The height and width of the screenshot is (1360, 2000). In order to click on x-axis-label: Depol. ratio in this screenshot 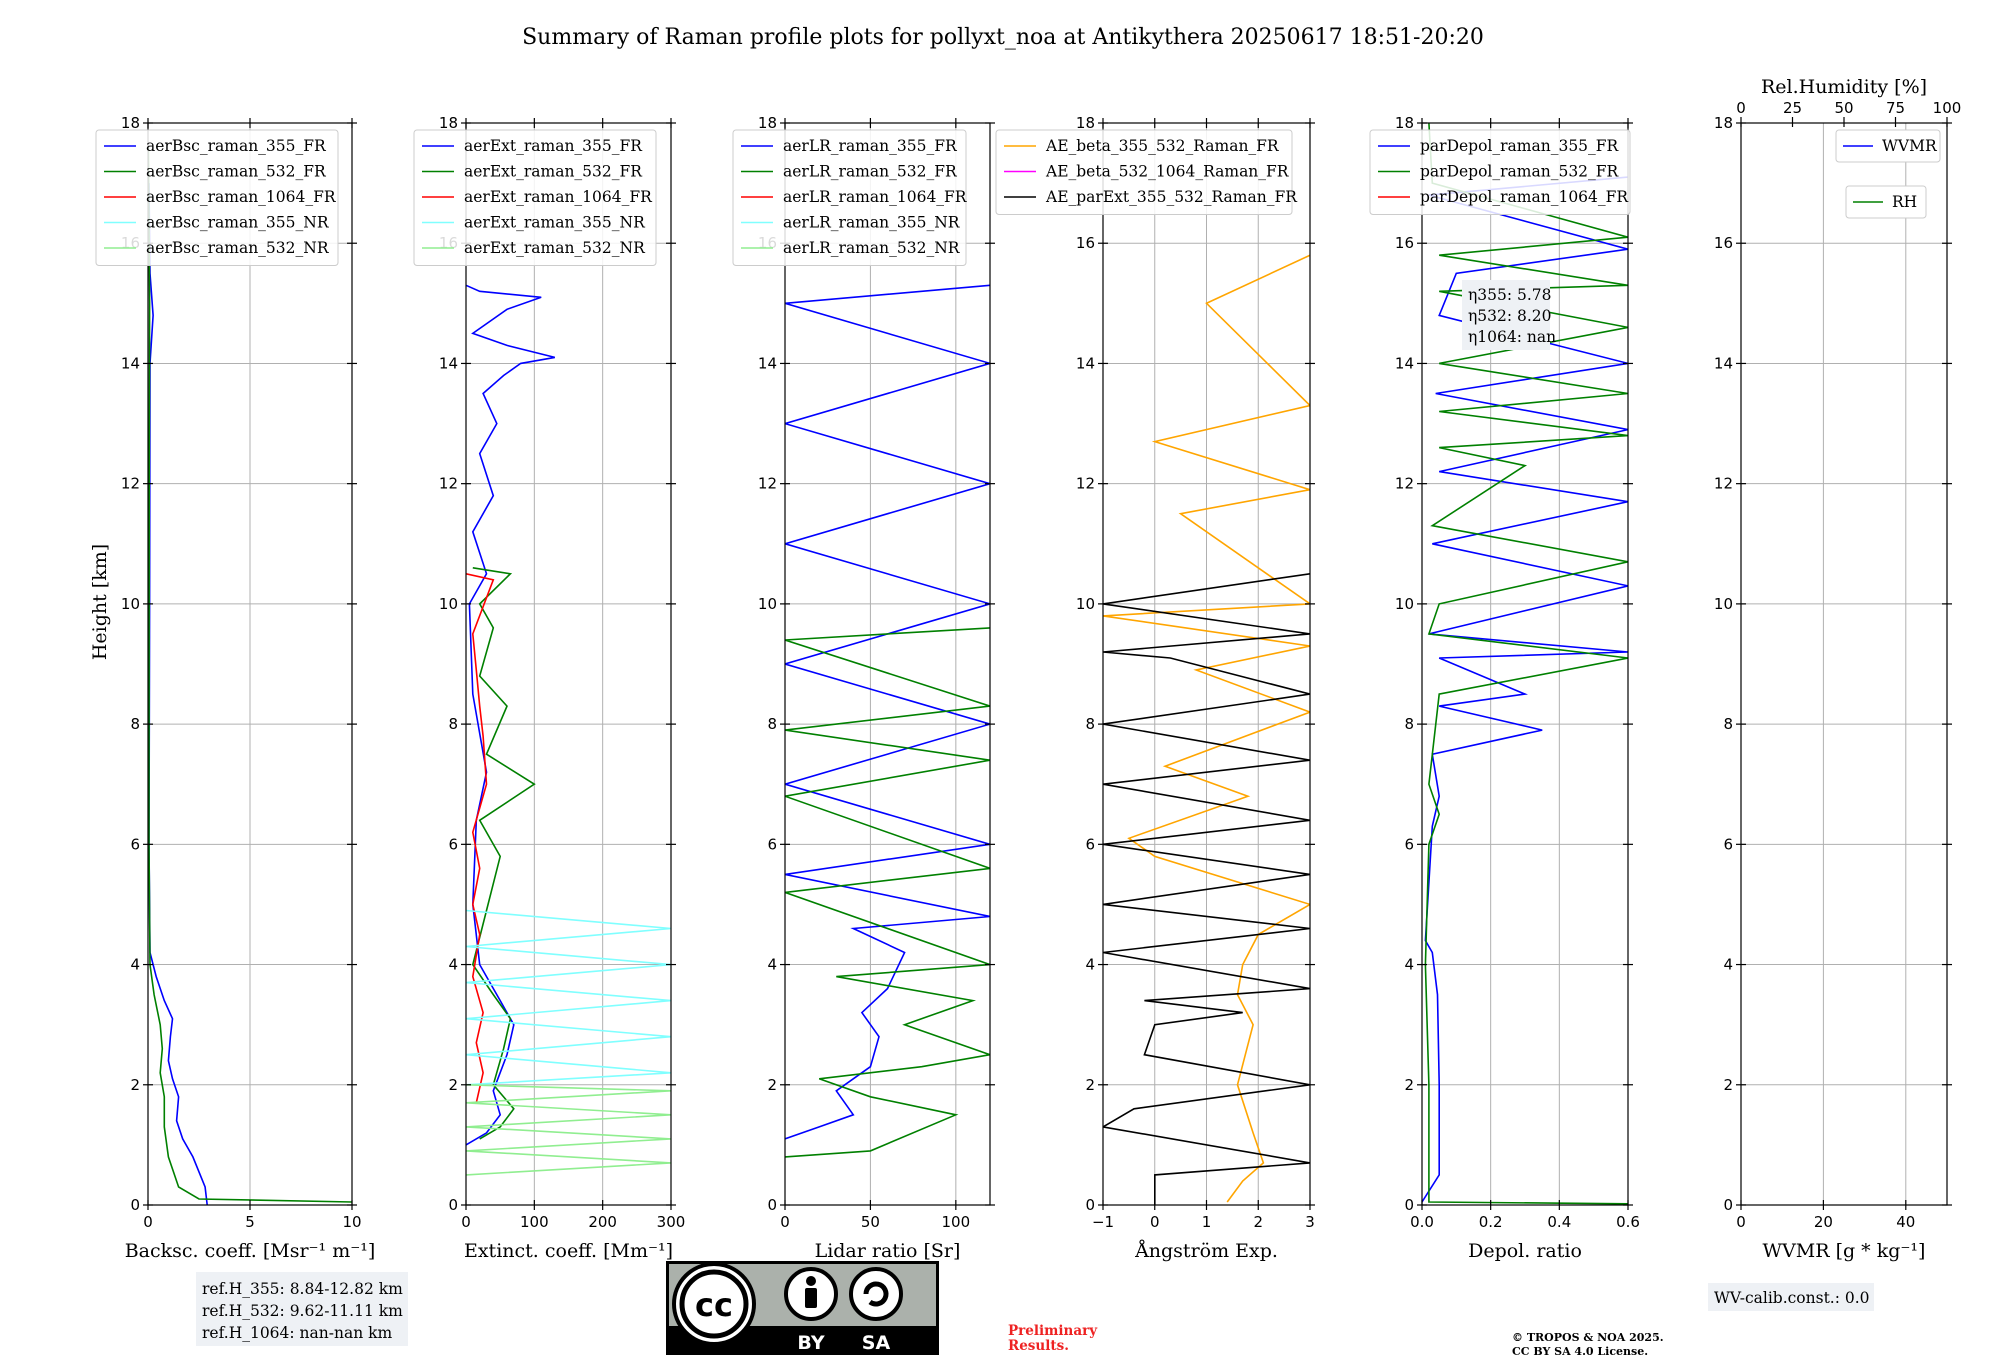, I will do `click(1525, 1251)`.